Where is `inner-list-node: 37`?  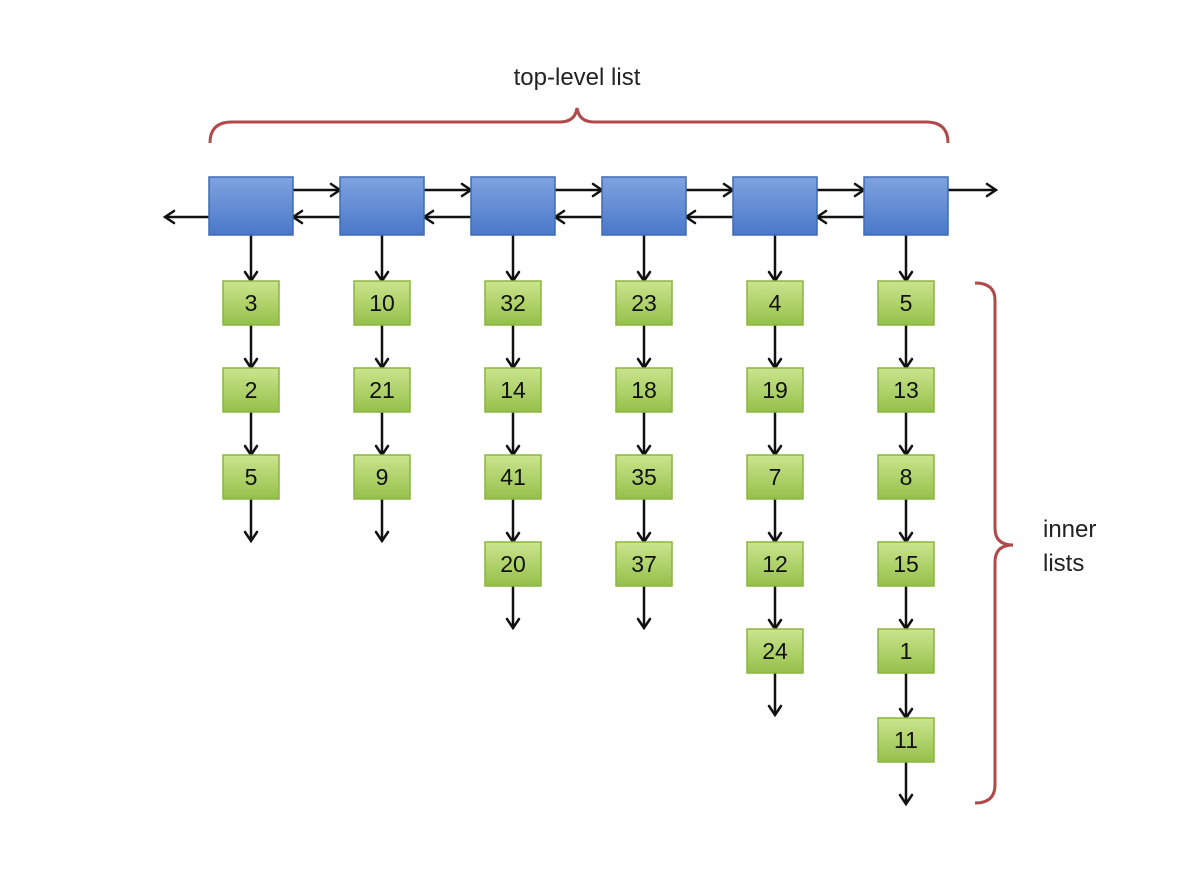
inner-list-node: 37 is located at coordinates (644, 564).